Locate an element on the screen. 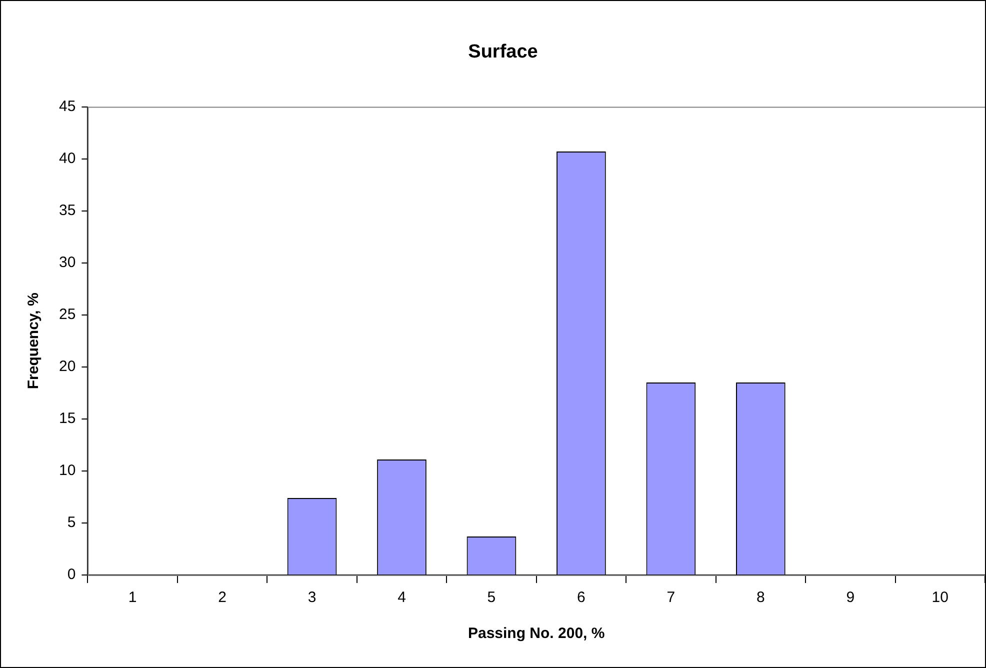 This screenshot has height=668, width=986. y-tick-label: 30 is located at coordinates (67, 263).